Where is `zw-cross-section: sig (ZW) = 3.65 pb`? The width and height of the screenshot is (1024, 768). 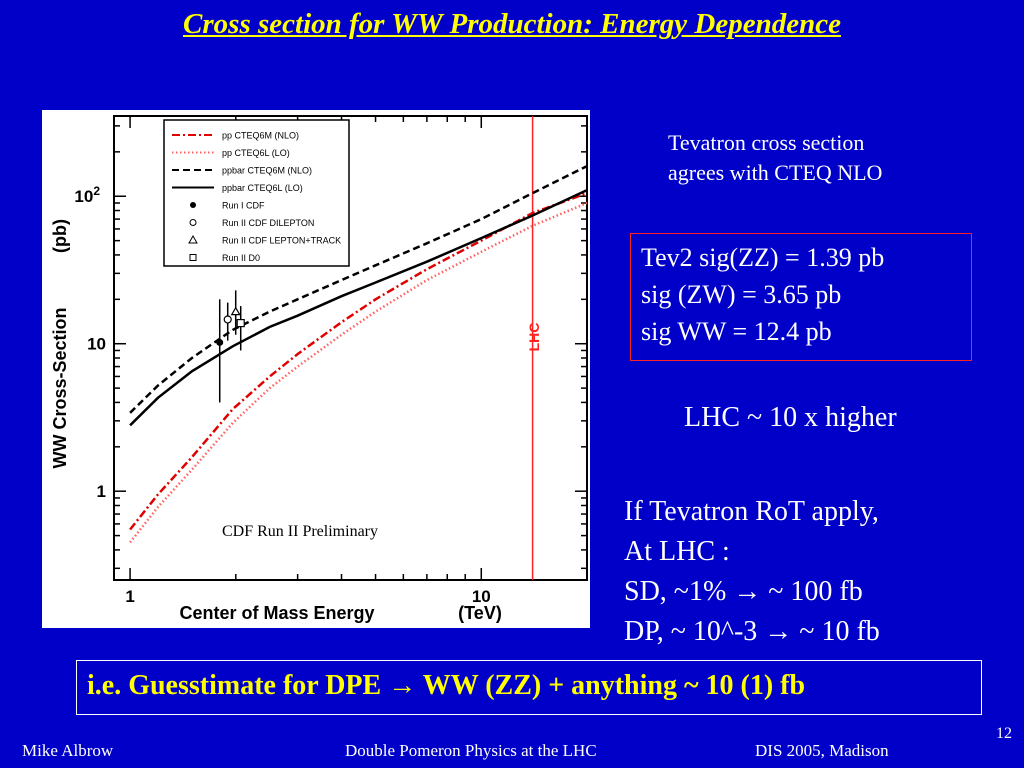 zw-cross-section: sig (ZW) = 3.65 pb is located at coordinates (741, 294).